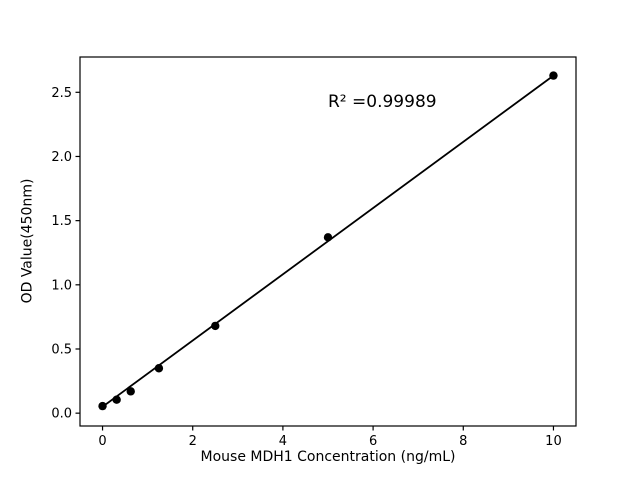  Describe the element at coordinates (283, 441) in the screenshot. I see `x-tick-label: 4` at that location.